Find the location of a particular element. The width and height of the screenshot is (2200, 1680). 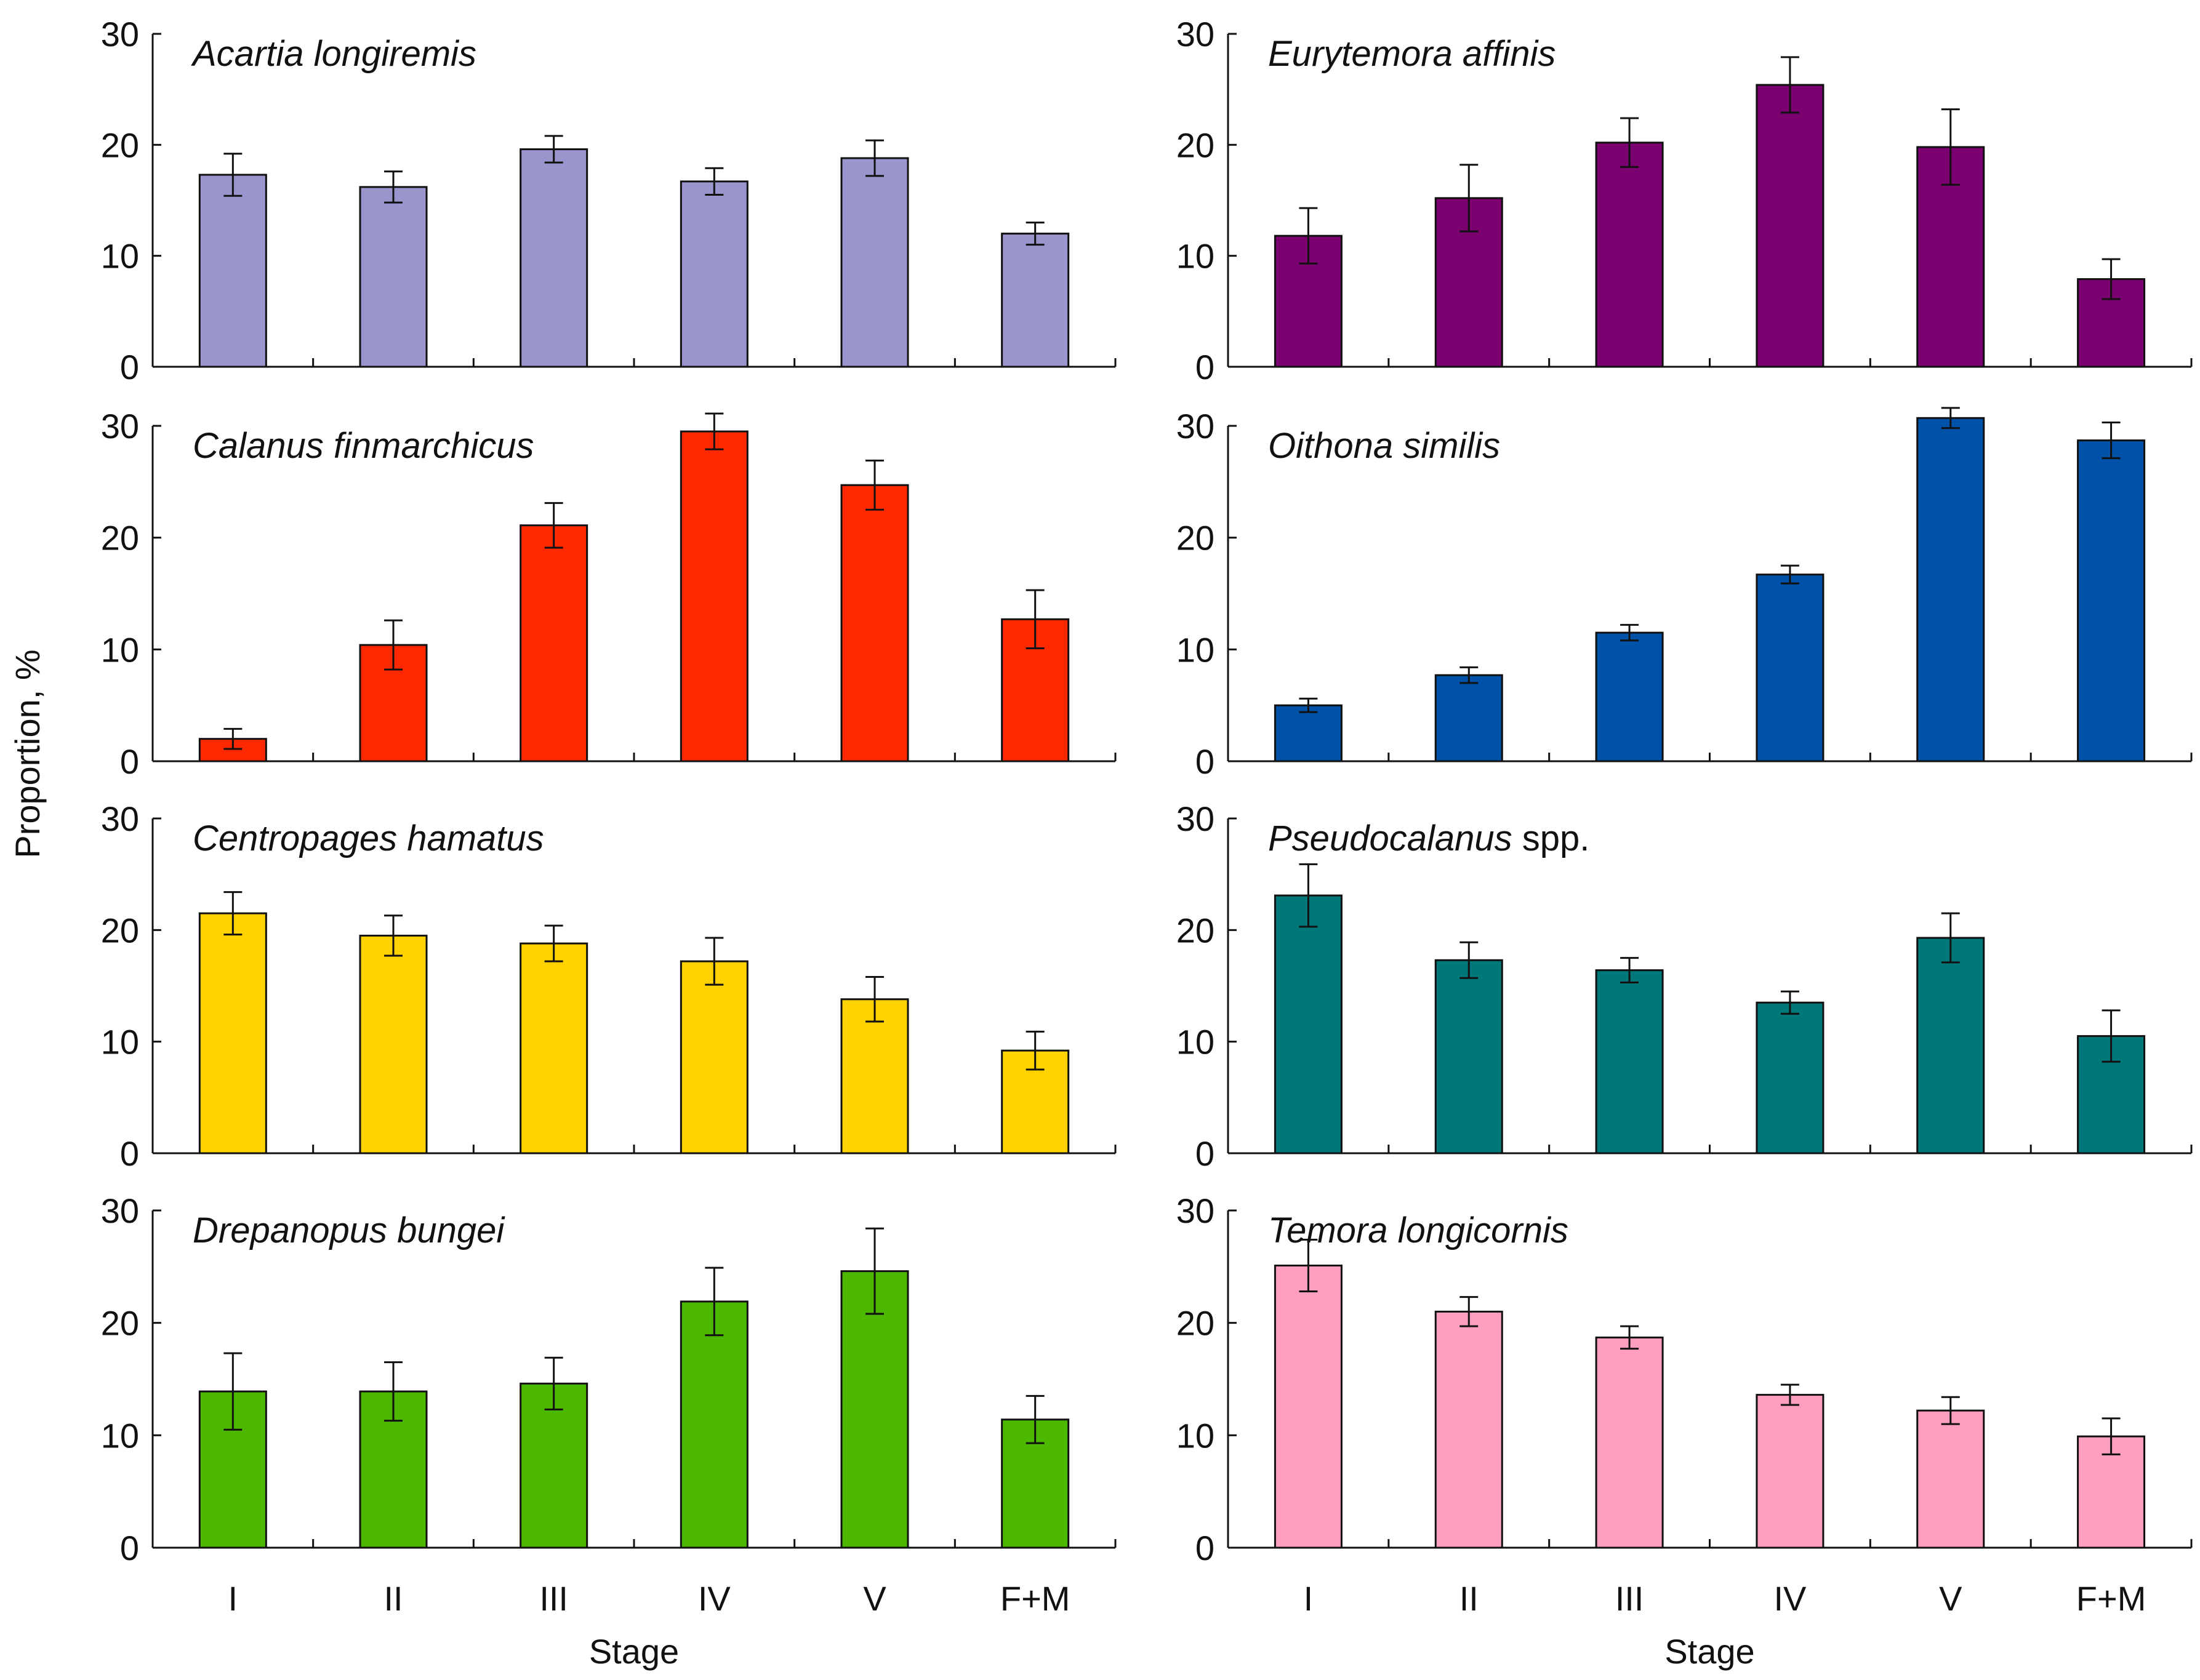

x-tick-label: III is located at coordinates (553, 1598).